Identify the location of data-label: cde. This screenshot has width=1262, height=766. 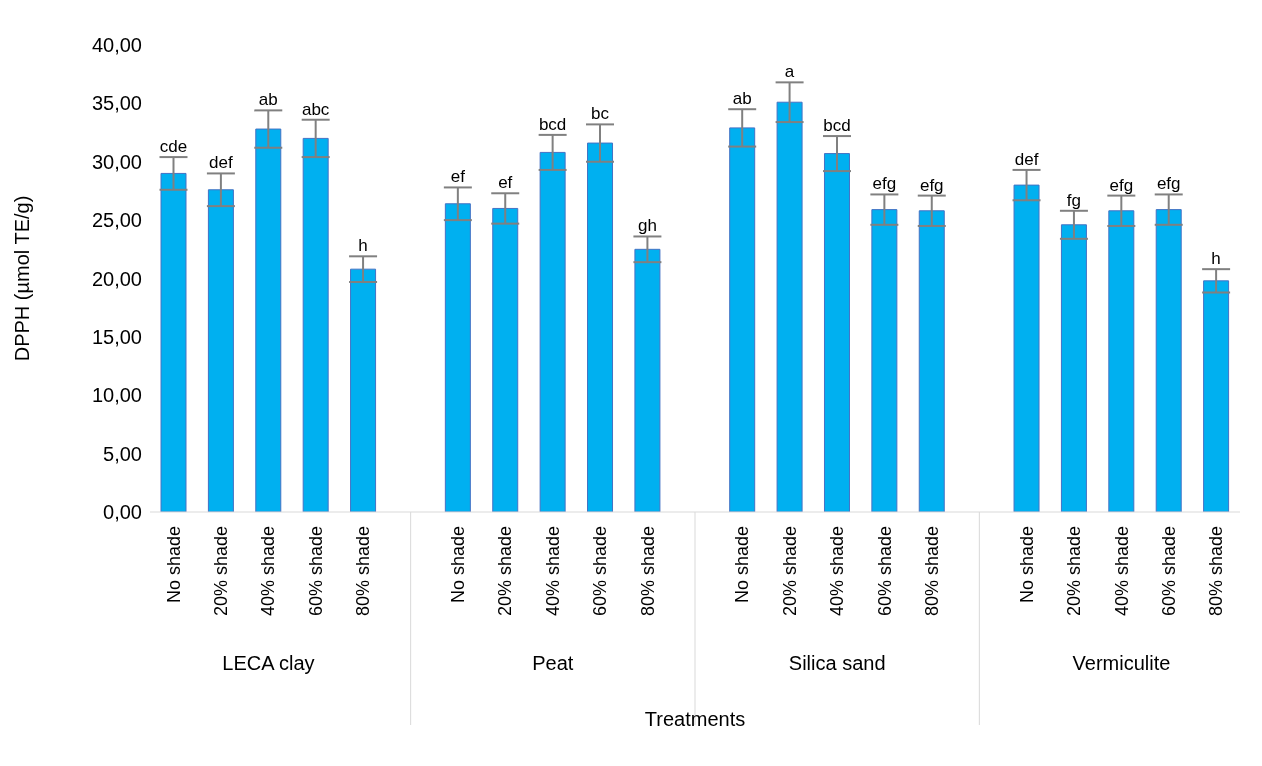
(173, 147).